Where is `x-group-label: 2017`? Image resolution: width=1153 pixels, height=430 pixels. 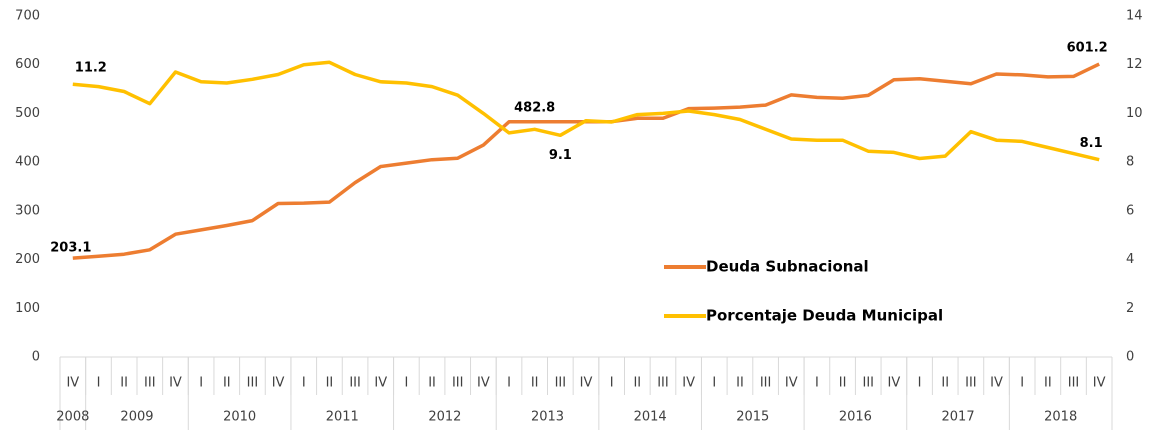 x-group-label: 2017 is located at coordinates (958, 417).